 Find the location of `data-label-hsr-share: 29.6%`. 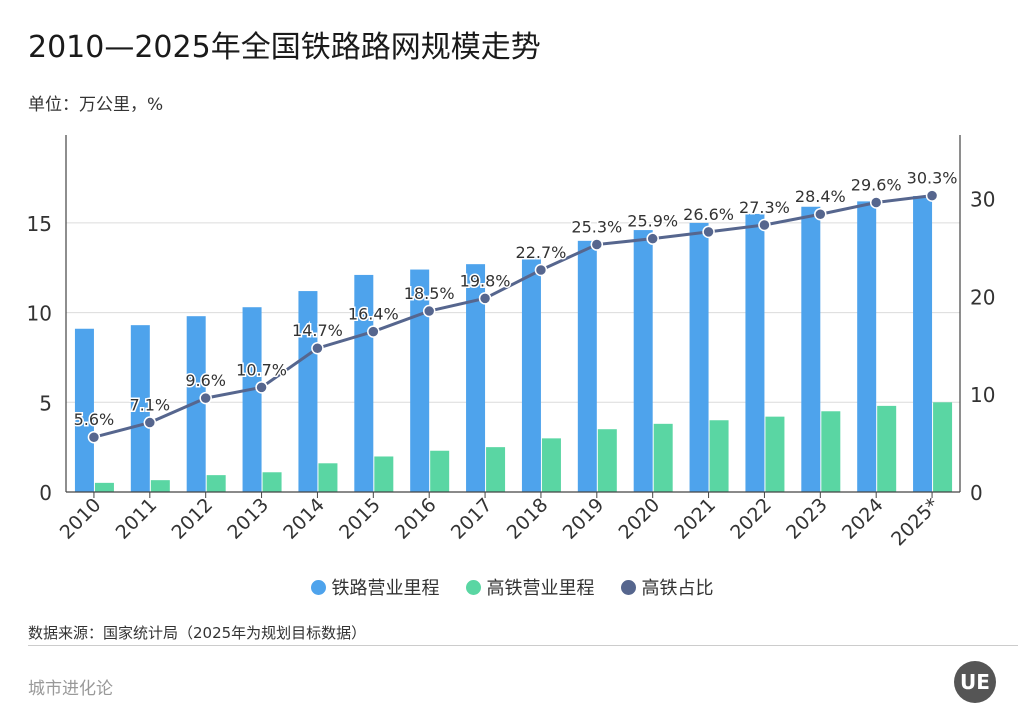

data-label-hsr-share: 29.6% is located at coordinates (876, 184).